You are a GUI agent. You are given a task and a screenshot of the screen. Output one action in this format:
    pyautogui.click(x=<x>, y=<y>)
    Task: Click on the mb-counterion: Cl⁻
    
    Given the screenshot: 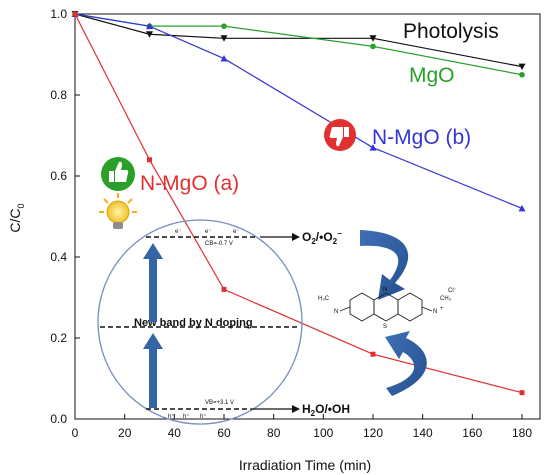 What is the action you would take?
    pyautogui.click(x=452, y=291)
    